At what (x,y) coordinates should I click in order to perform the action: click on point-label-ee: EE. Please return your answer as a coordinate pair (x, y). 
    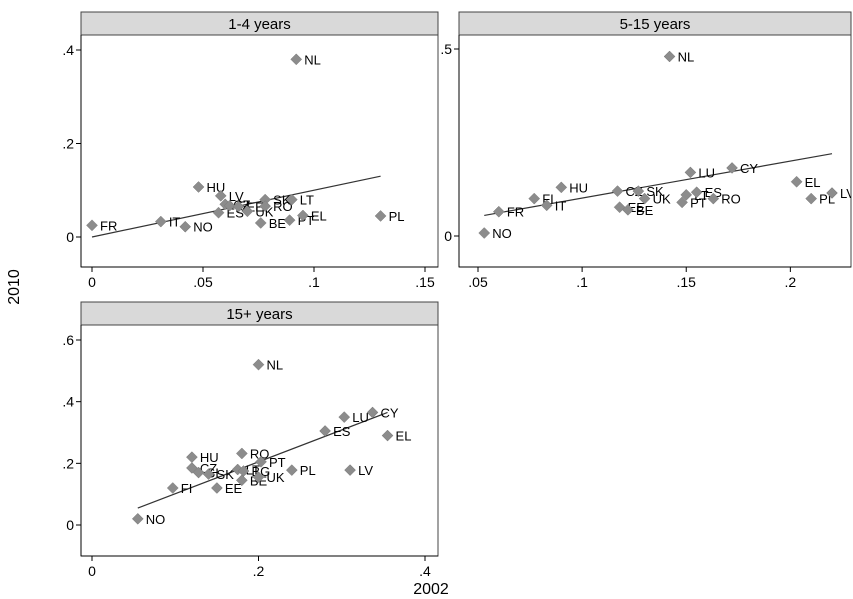
    Looking at the image, I should click on (234, 488).